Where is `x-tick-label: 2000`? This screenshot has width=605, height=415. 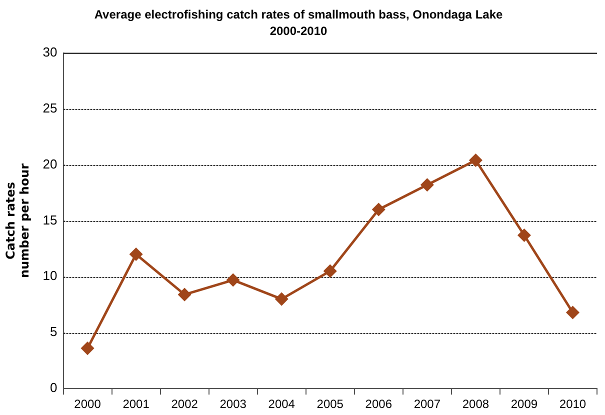
x-tick-label: 2000 is located at coordinates (88, 404).